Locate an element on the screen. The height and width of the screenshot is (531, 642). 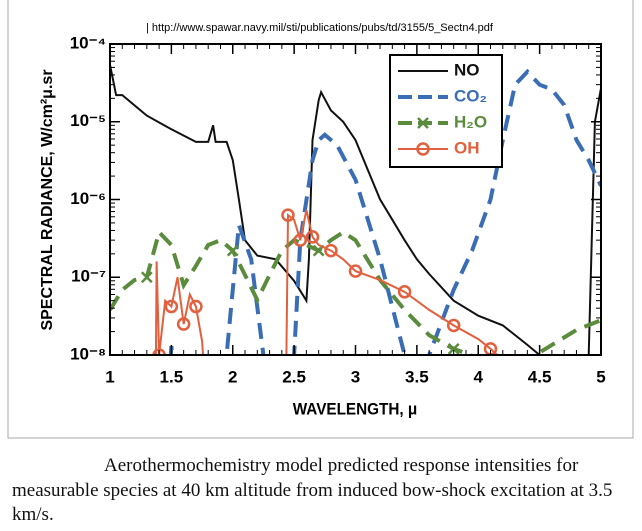
x-tick-label: 1.5 is located at coordinates (172, 376).